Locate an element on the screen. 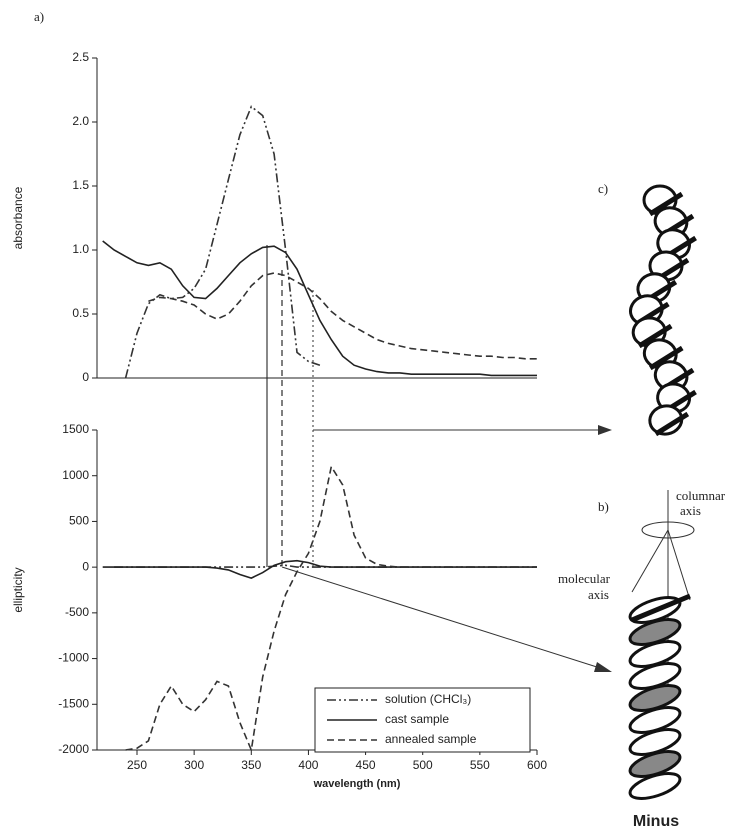 The height and width of the screenshot is (833, 753). panel-label: b) is located at coordinates (603, 506).